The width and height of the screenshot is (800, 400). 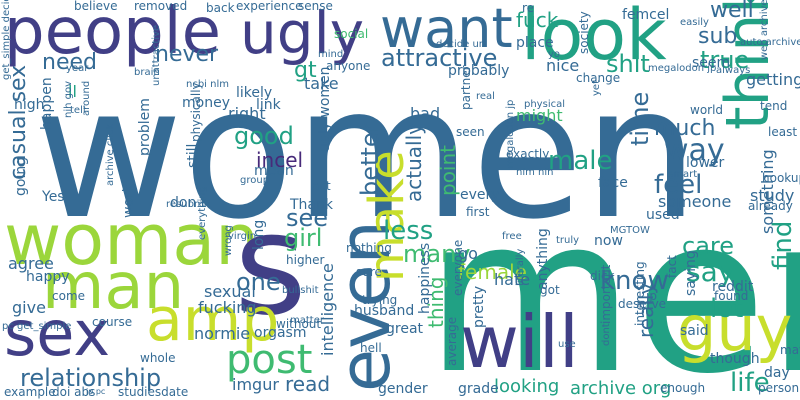 What do you see at coordinates (303, 238) in the screenshot?
I see `word-girl: girl` at bounding box center [303, 238].